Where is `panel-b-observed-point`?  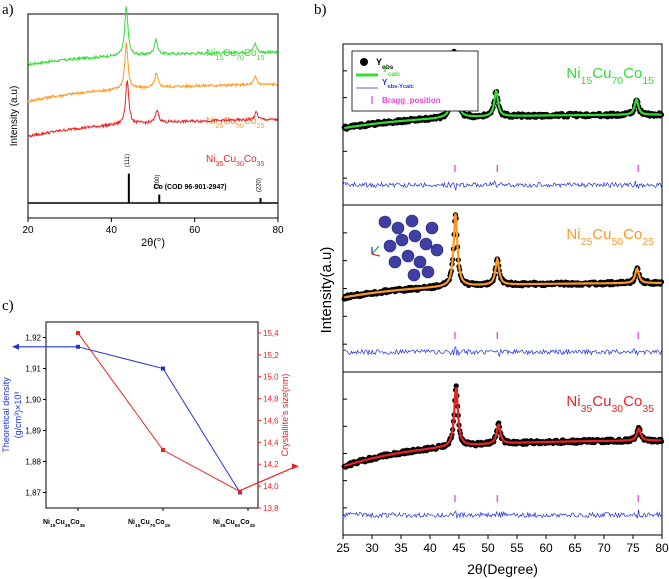 panel-b-observed-point is located at coordinates (499, 423).